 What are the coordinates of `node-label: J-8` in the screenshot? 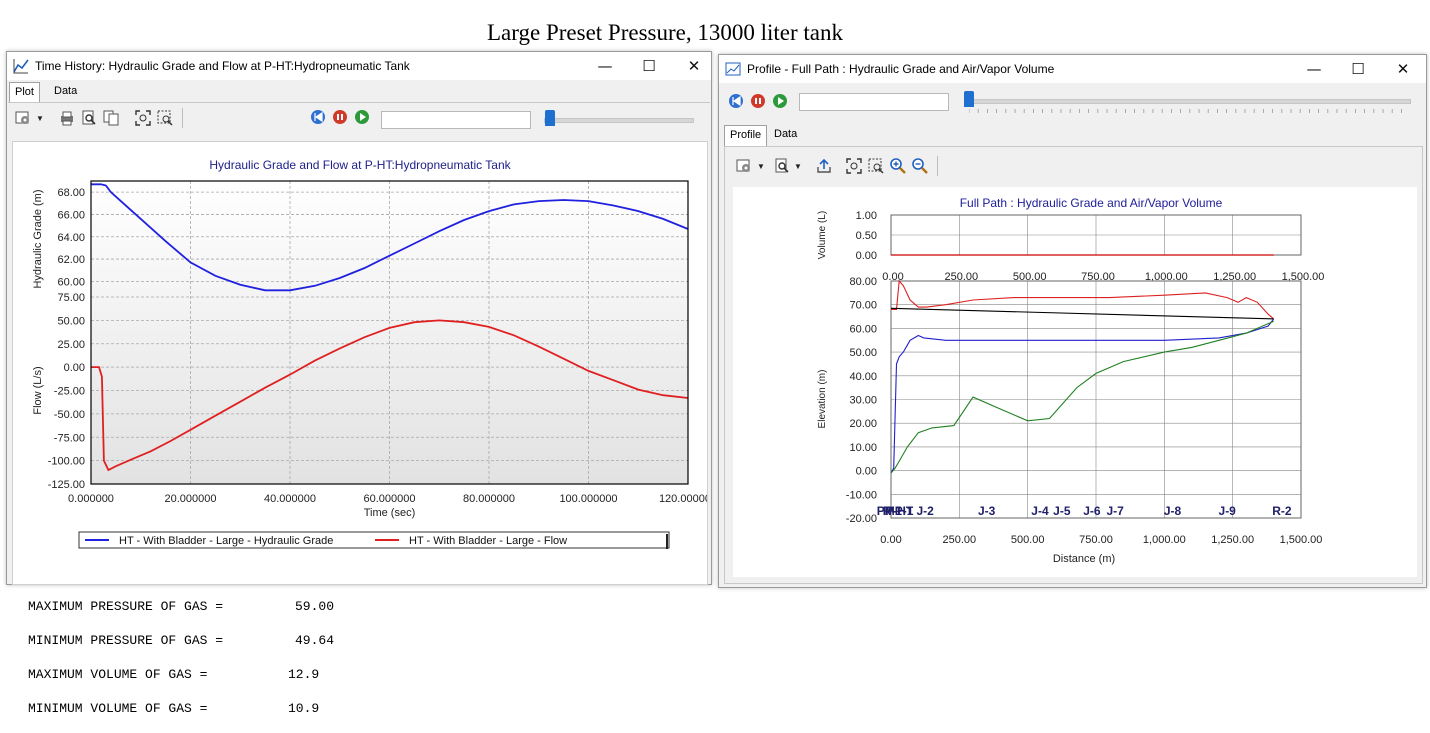 It's located at (1173, 511).